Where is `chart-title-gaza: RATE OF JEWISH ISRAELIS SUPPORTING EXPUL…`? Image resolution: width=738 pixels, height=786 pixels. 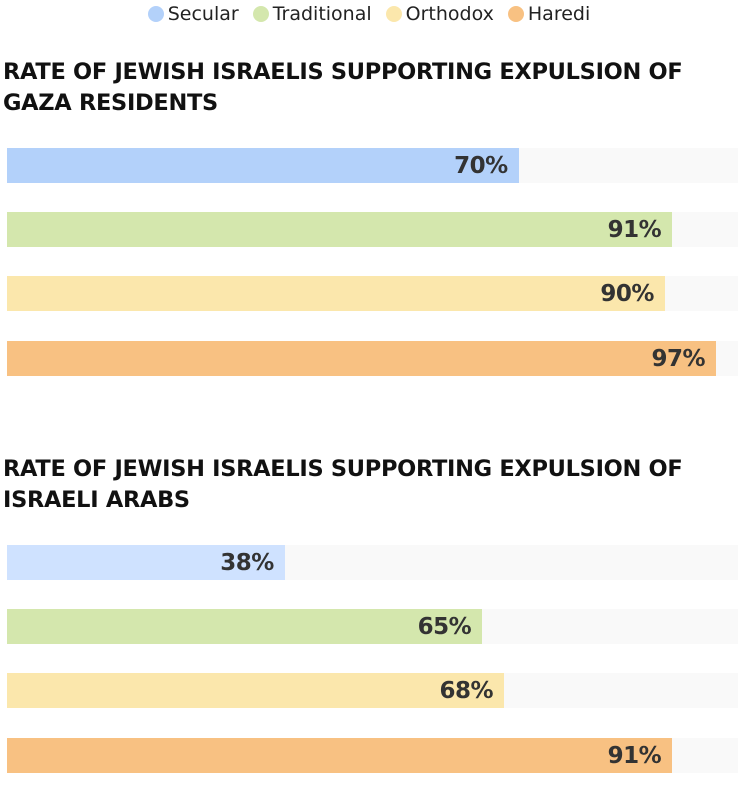
chart-title-gaza: RATE OF JEWISH ISRAELIS SUPPORTING EXPUL… is located at coordinates (343, 87).